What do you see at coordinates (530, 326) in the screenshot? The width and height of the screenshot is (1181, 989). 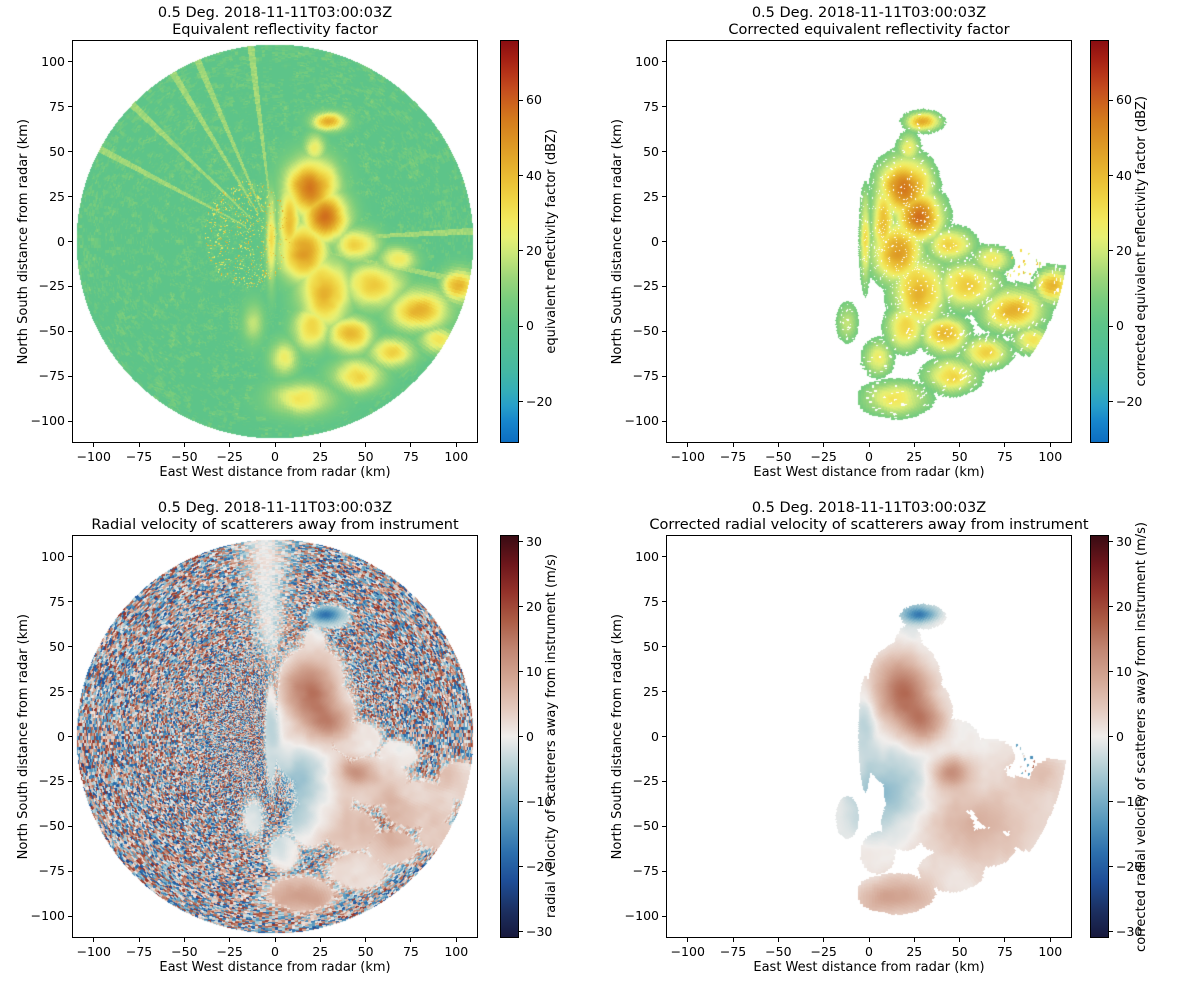 I see `colorbar-tick-label: 0` at bounding box center [530, 326].